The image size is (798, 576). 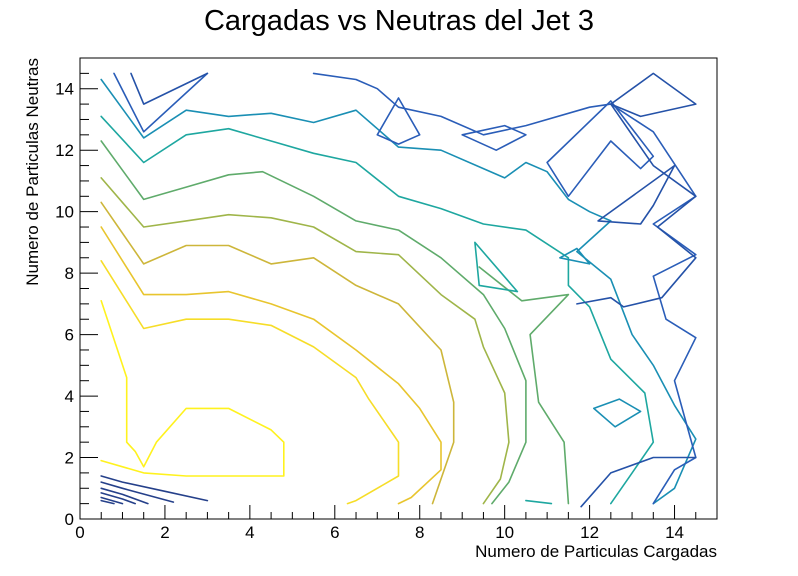 What do you see at coordinates (69, 273) in the screenshot?
I see `y-tick-label: 8` at bounding box center [69, 273].